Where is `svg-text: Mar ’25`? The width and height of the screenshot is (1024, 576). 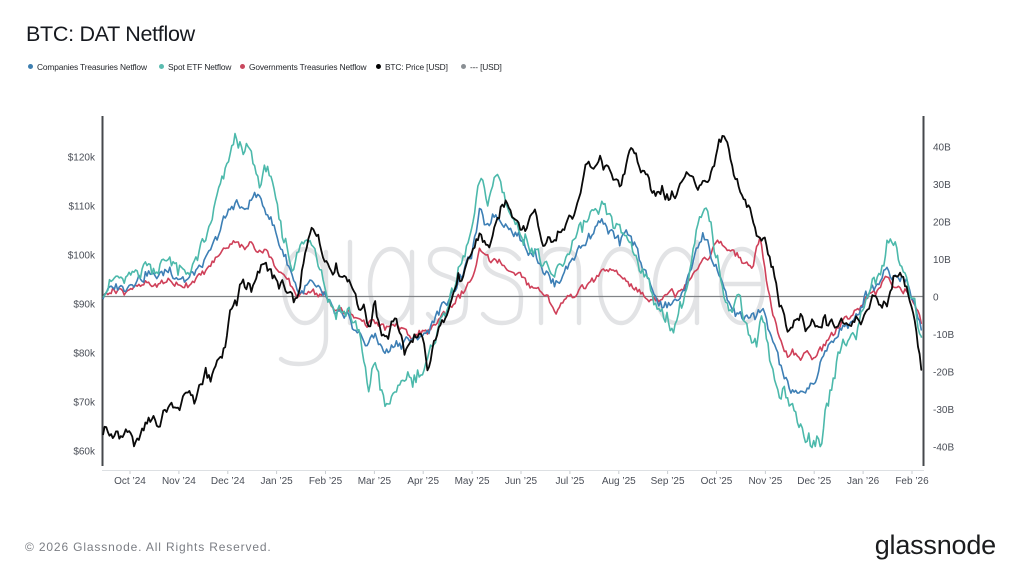
svg-text: Mar ’25 is located at coordinates (375, 481).